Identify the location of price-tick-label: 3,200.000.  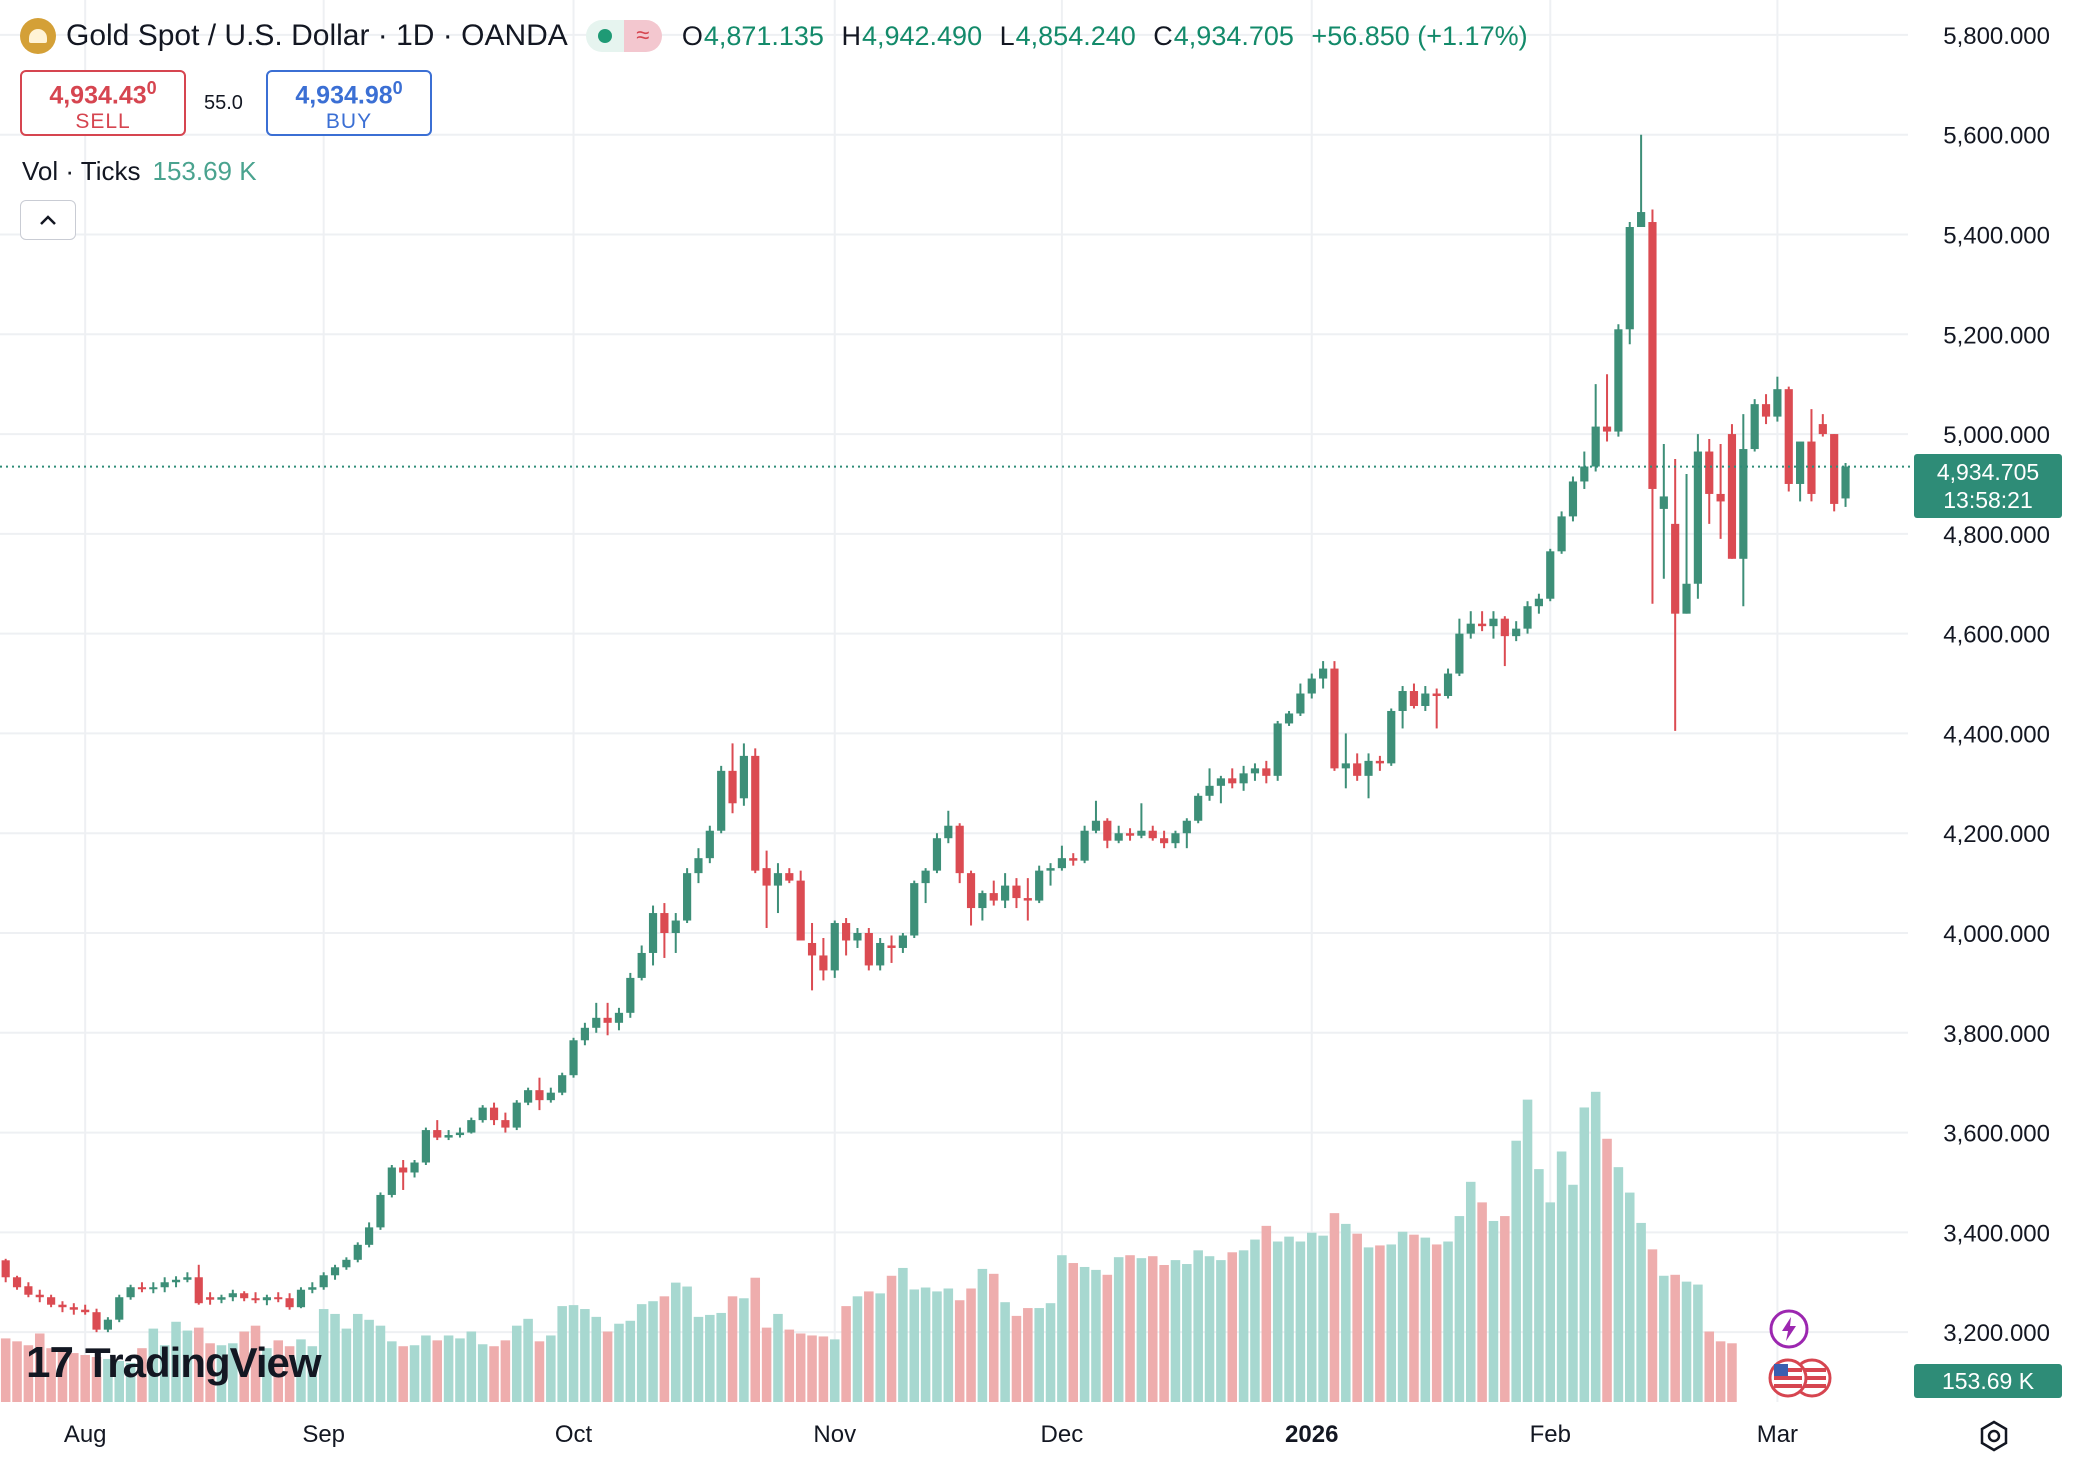
(1996, 1333).